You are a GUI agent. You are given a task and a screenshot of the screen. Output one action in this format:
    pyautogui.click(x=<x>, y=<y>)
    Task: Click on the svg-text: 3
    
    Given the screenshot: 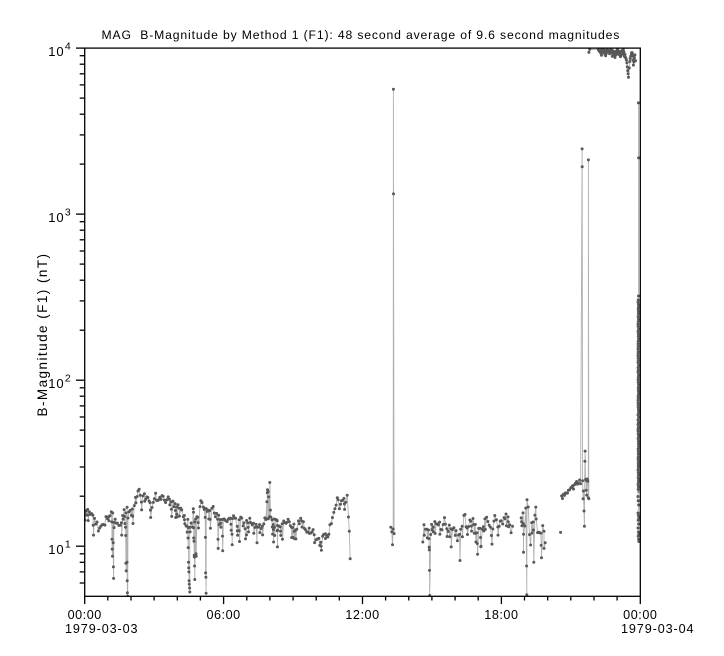 What is the action you would take?
    pyautogui.click(x=68, y=213)
    